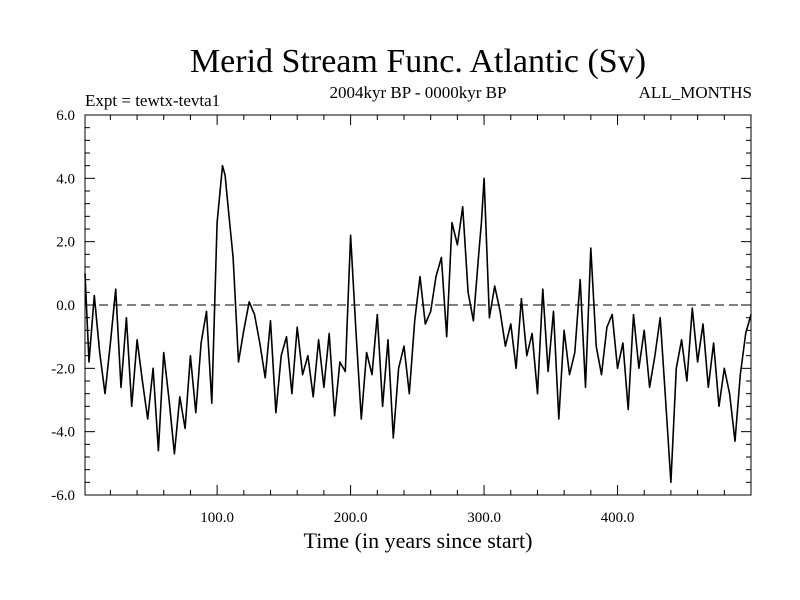 The width and height of the screenshot is (800, 600). Describe the element at coordinates (65, 243) in the screenshot. I see `y-tick-label: 2.0` at that location.